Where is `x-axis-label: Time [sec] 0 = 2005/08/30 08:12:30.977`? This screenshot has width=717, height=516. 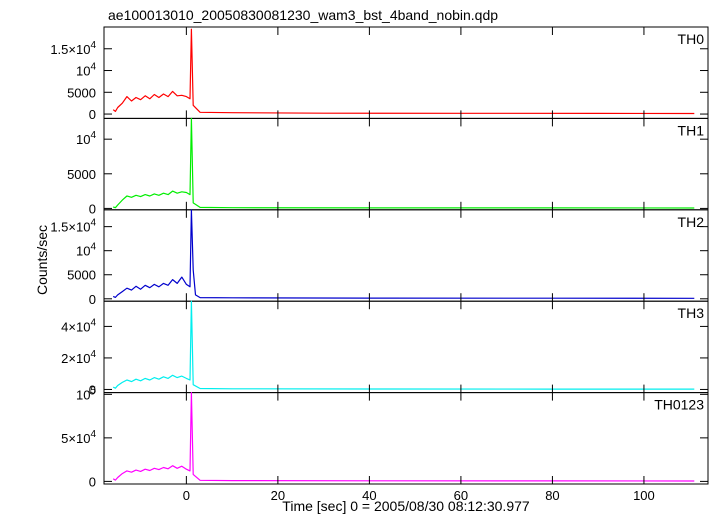
x-axis-label: Time [sec] 0 = 2005/08/30 08:12:30.977 is located at coordinates (406, 506).